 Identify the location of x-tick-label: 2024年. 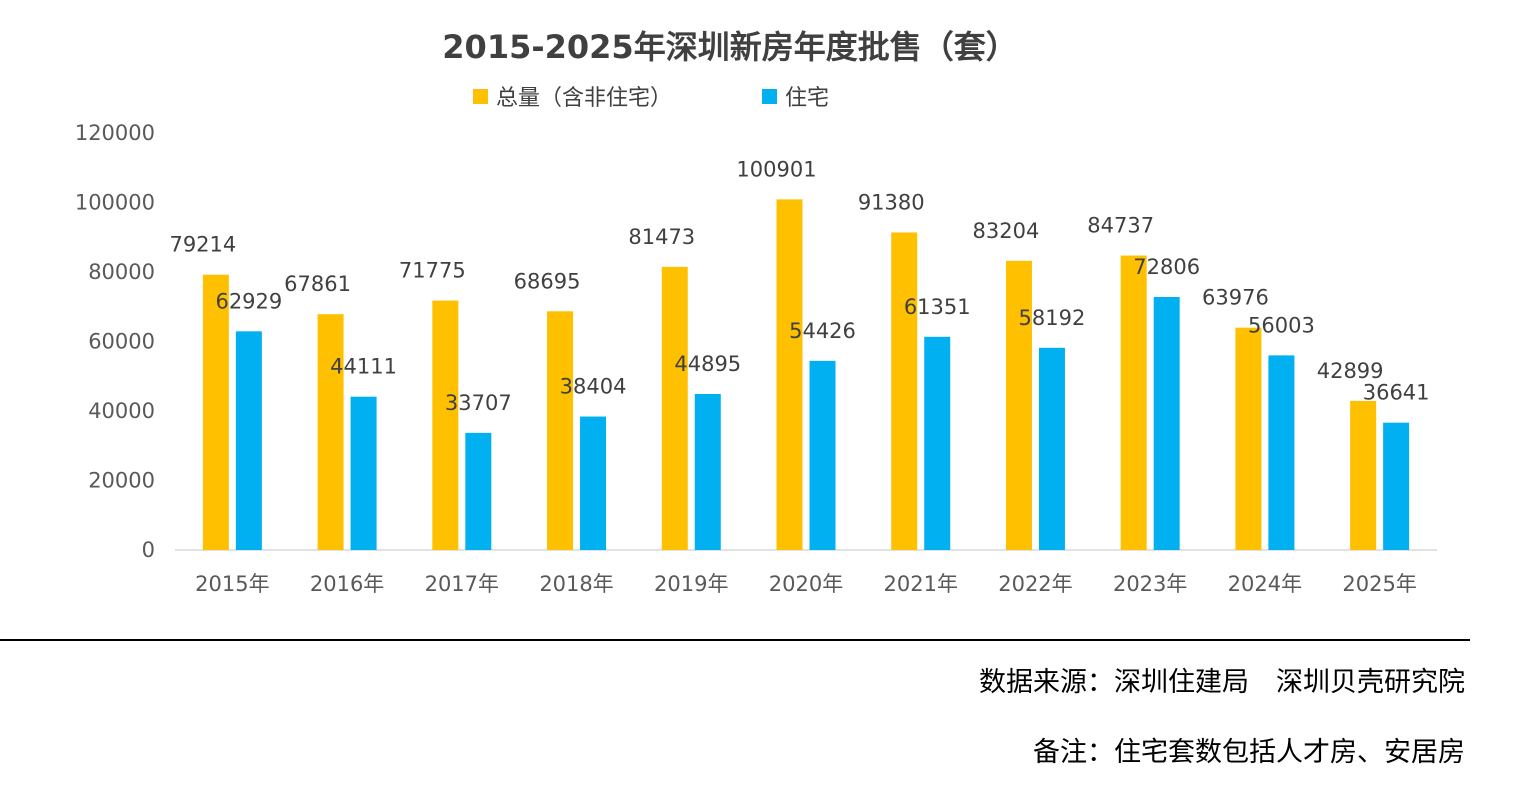
(1265, 584).